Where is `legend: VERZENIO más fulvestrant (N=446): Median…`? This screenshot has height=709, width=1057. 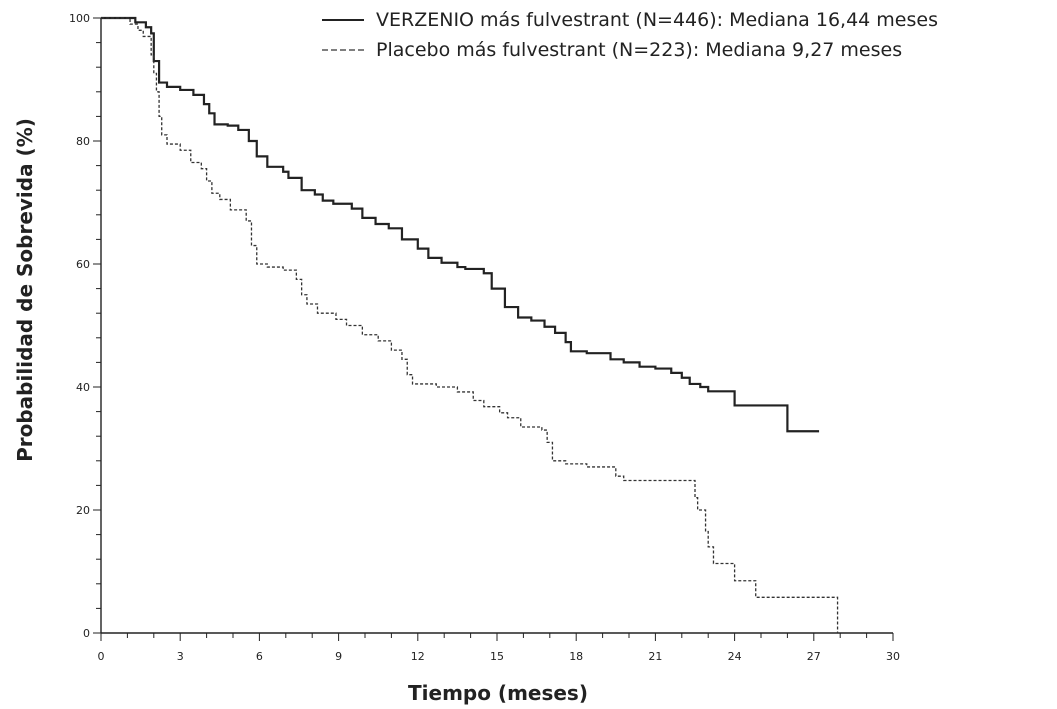
legend: VERZENIO más fulvestrant (N=446): Median… is located at coordinates (630, 35).